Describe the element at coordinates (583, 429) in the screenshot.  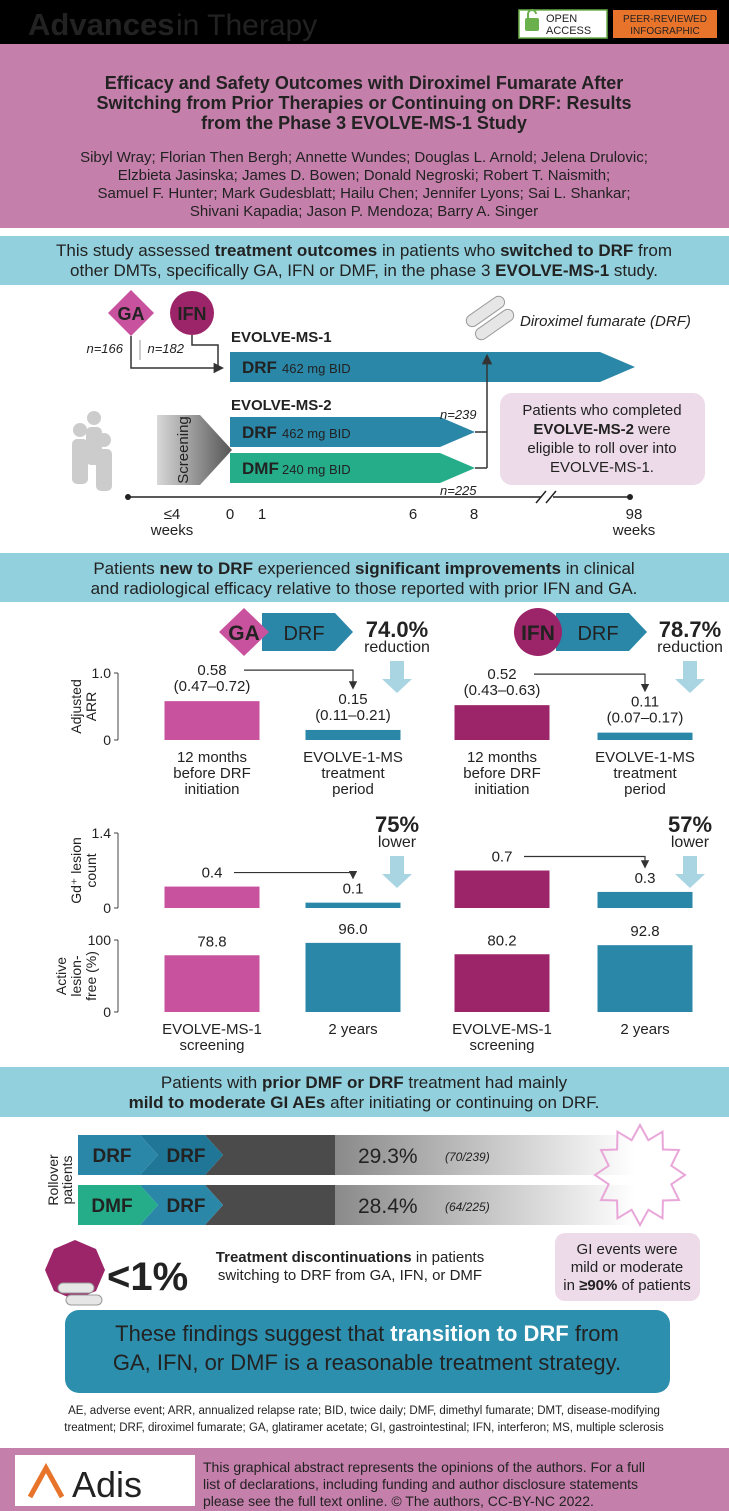
I see `rollover-text-bold: EVOLVE-MS-2` at that location.